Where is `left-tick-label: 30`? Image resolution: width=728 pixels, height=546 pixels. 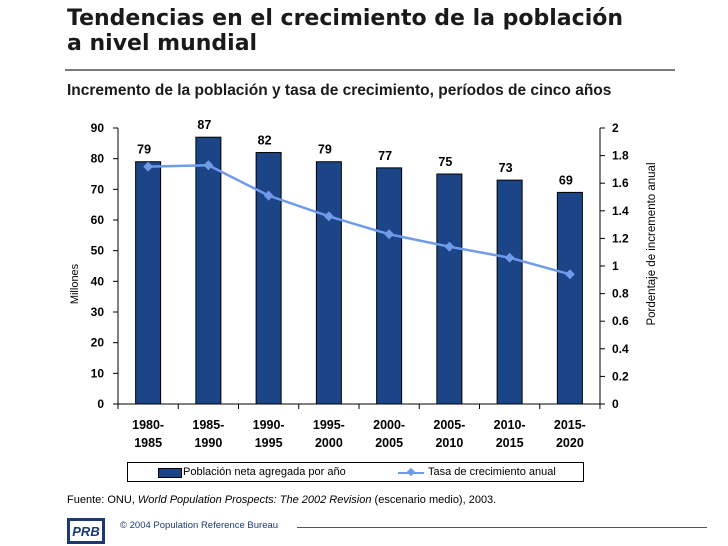
left-tick-label: 30 is located at coordinates (98, 312).